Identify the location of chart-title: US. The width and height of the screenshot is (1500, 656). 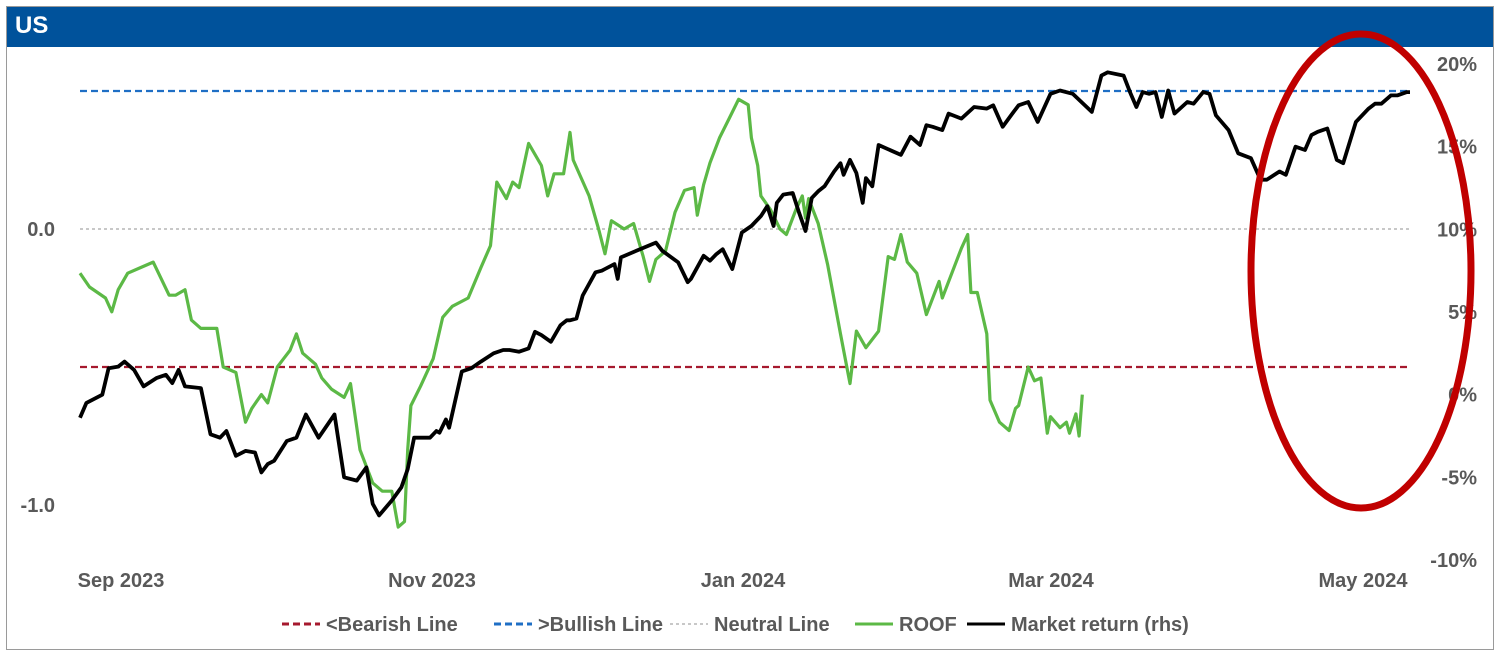
(32, 25).